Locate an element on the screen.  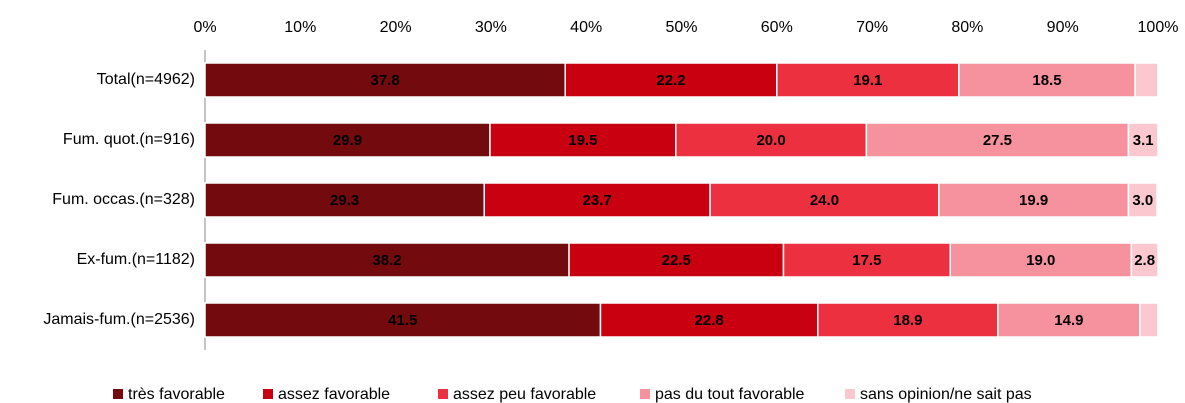
data-label: 3.0 is located at coordinates (1142, 200).